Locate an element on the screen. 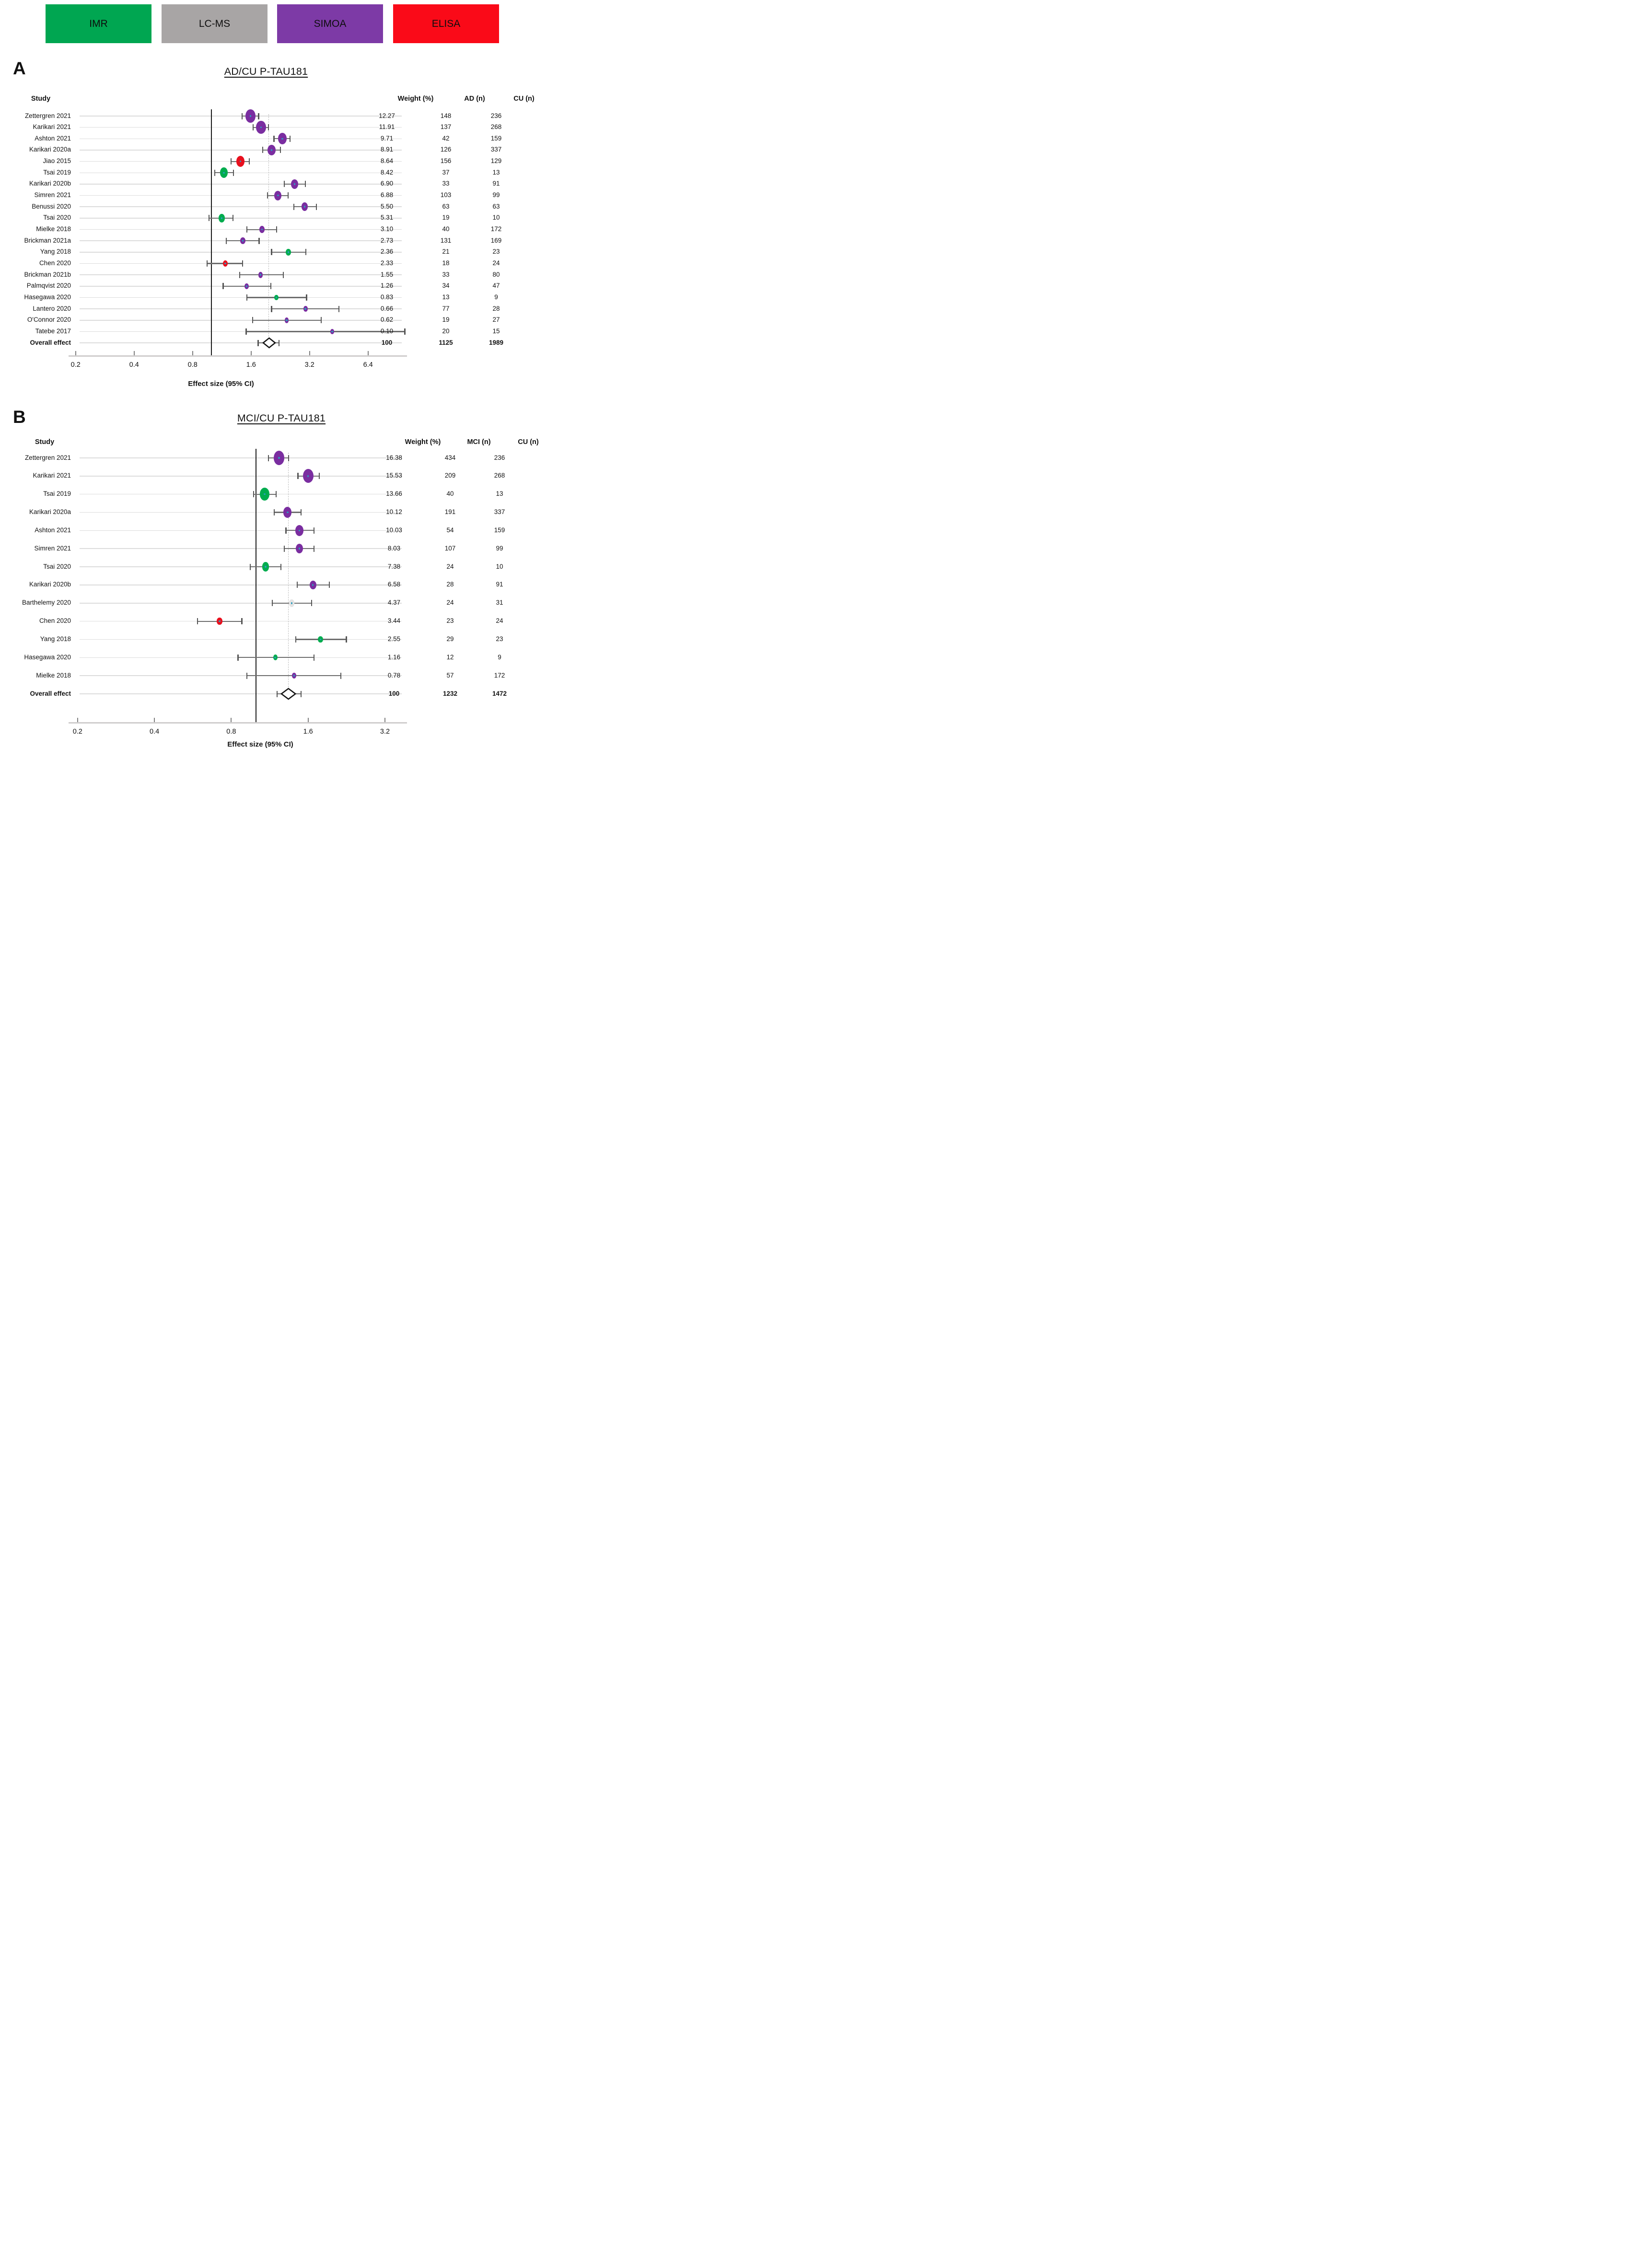  null-effect-line is located at coordinates (211, 232).